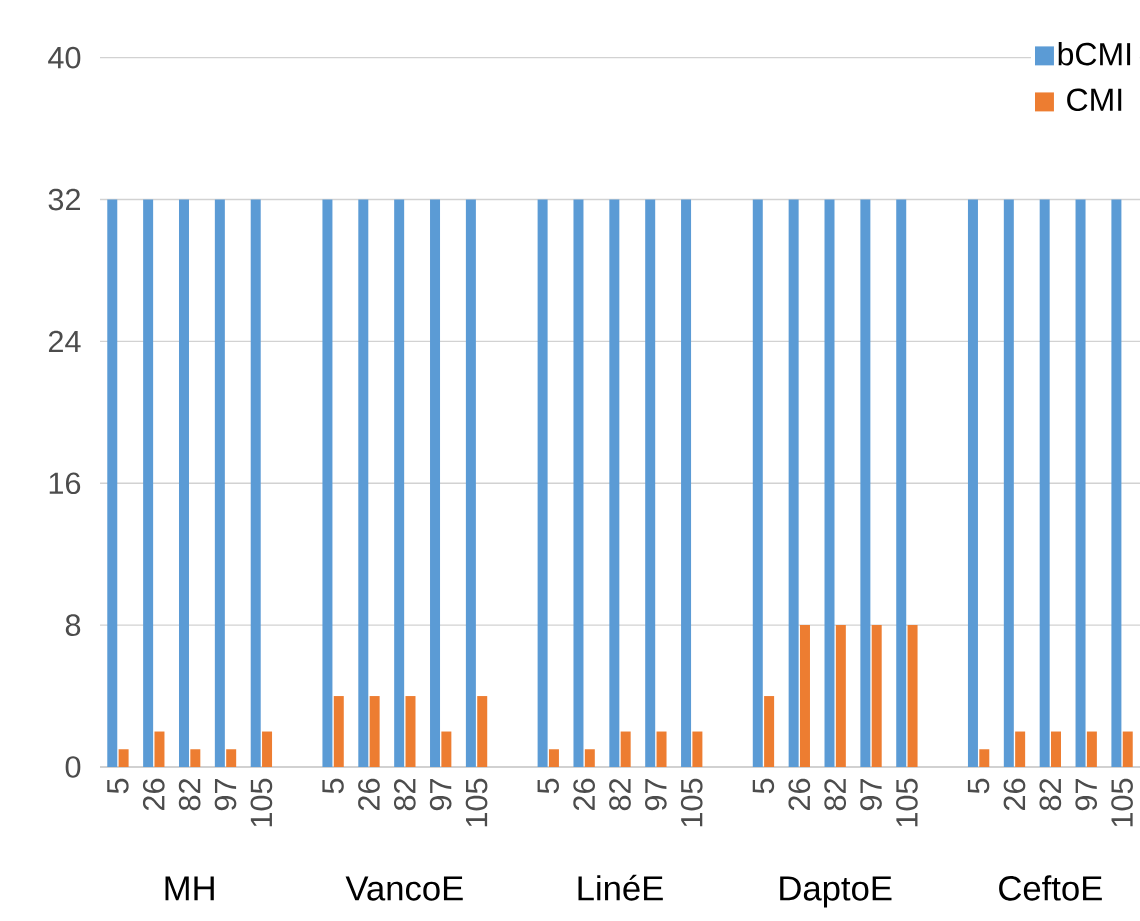 The width and height of the screenshot is (1140, 921). I want to click on y-tick-label: 40, so click(64, 57).